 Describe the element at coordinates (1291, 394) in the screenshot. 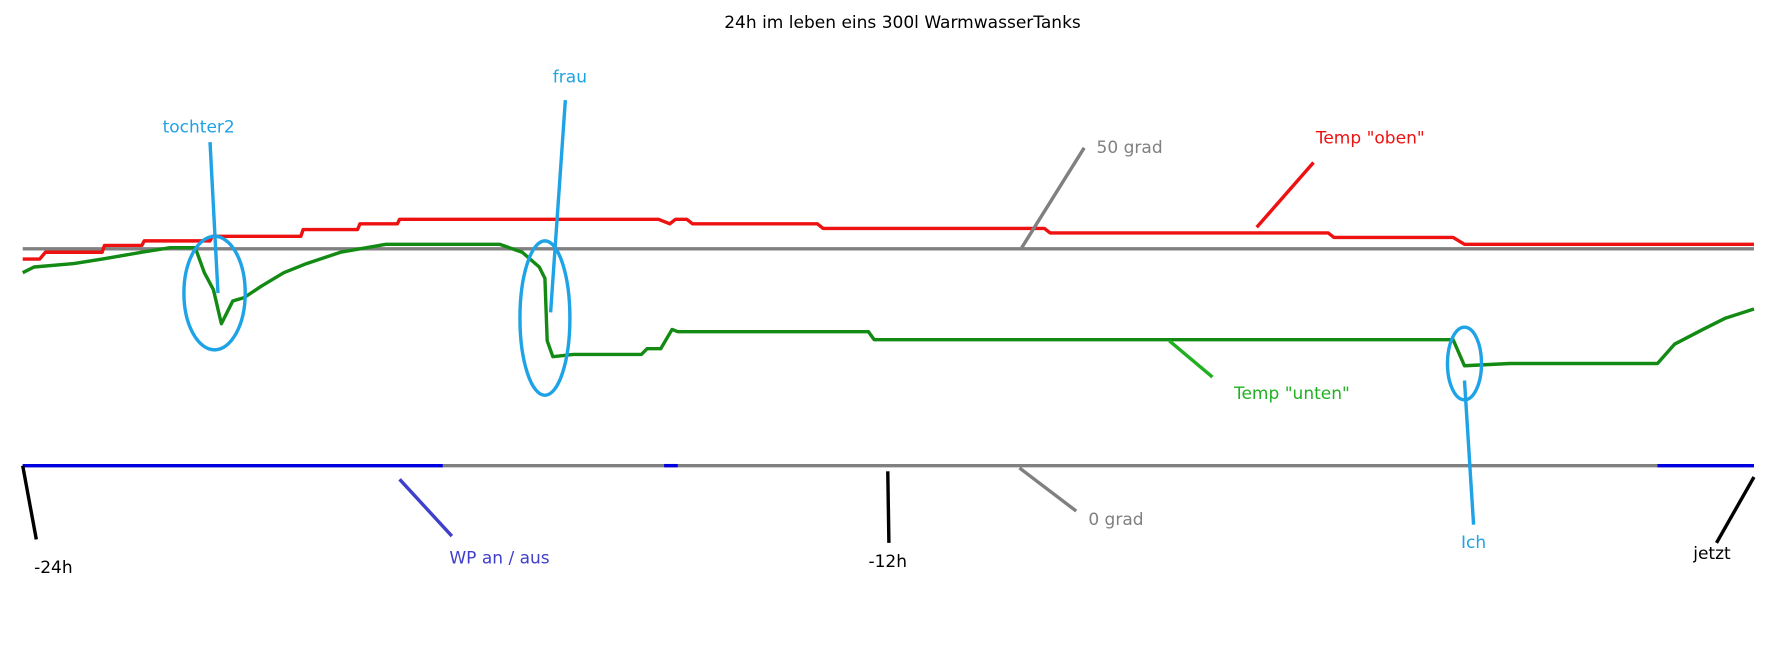

I see `annotation: Temp "unten"` at that location.